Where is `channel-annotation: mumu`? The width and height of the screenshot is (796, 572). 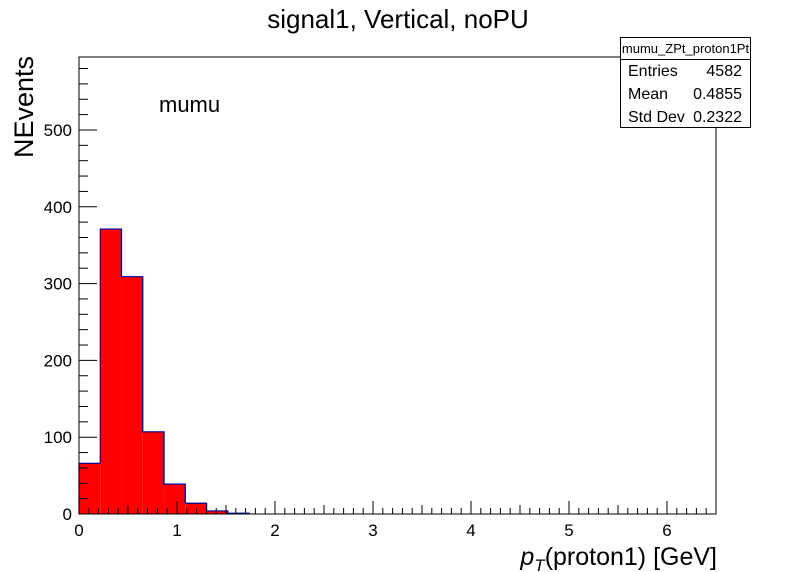 channel-annotation: mumu is located at coordinates (190, 104).